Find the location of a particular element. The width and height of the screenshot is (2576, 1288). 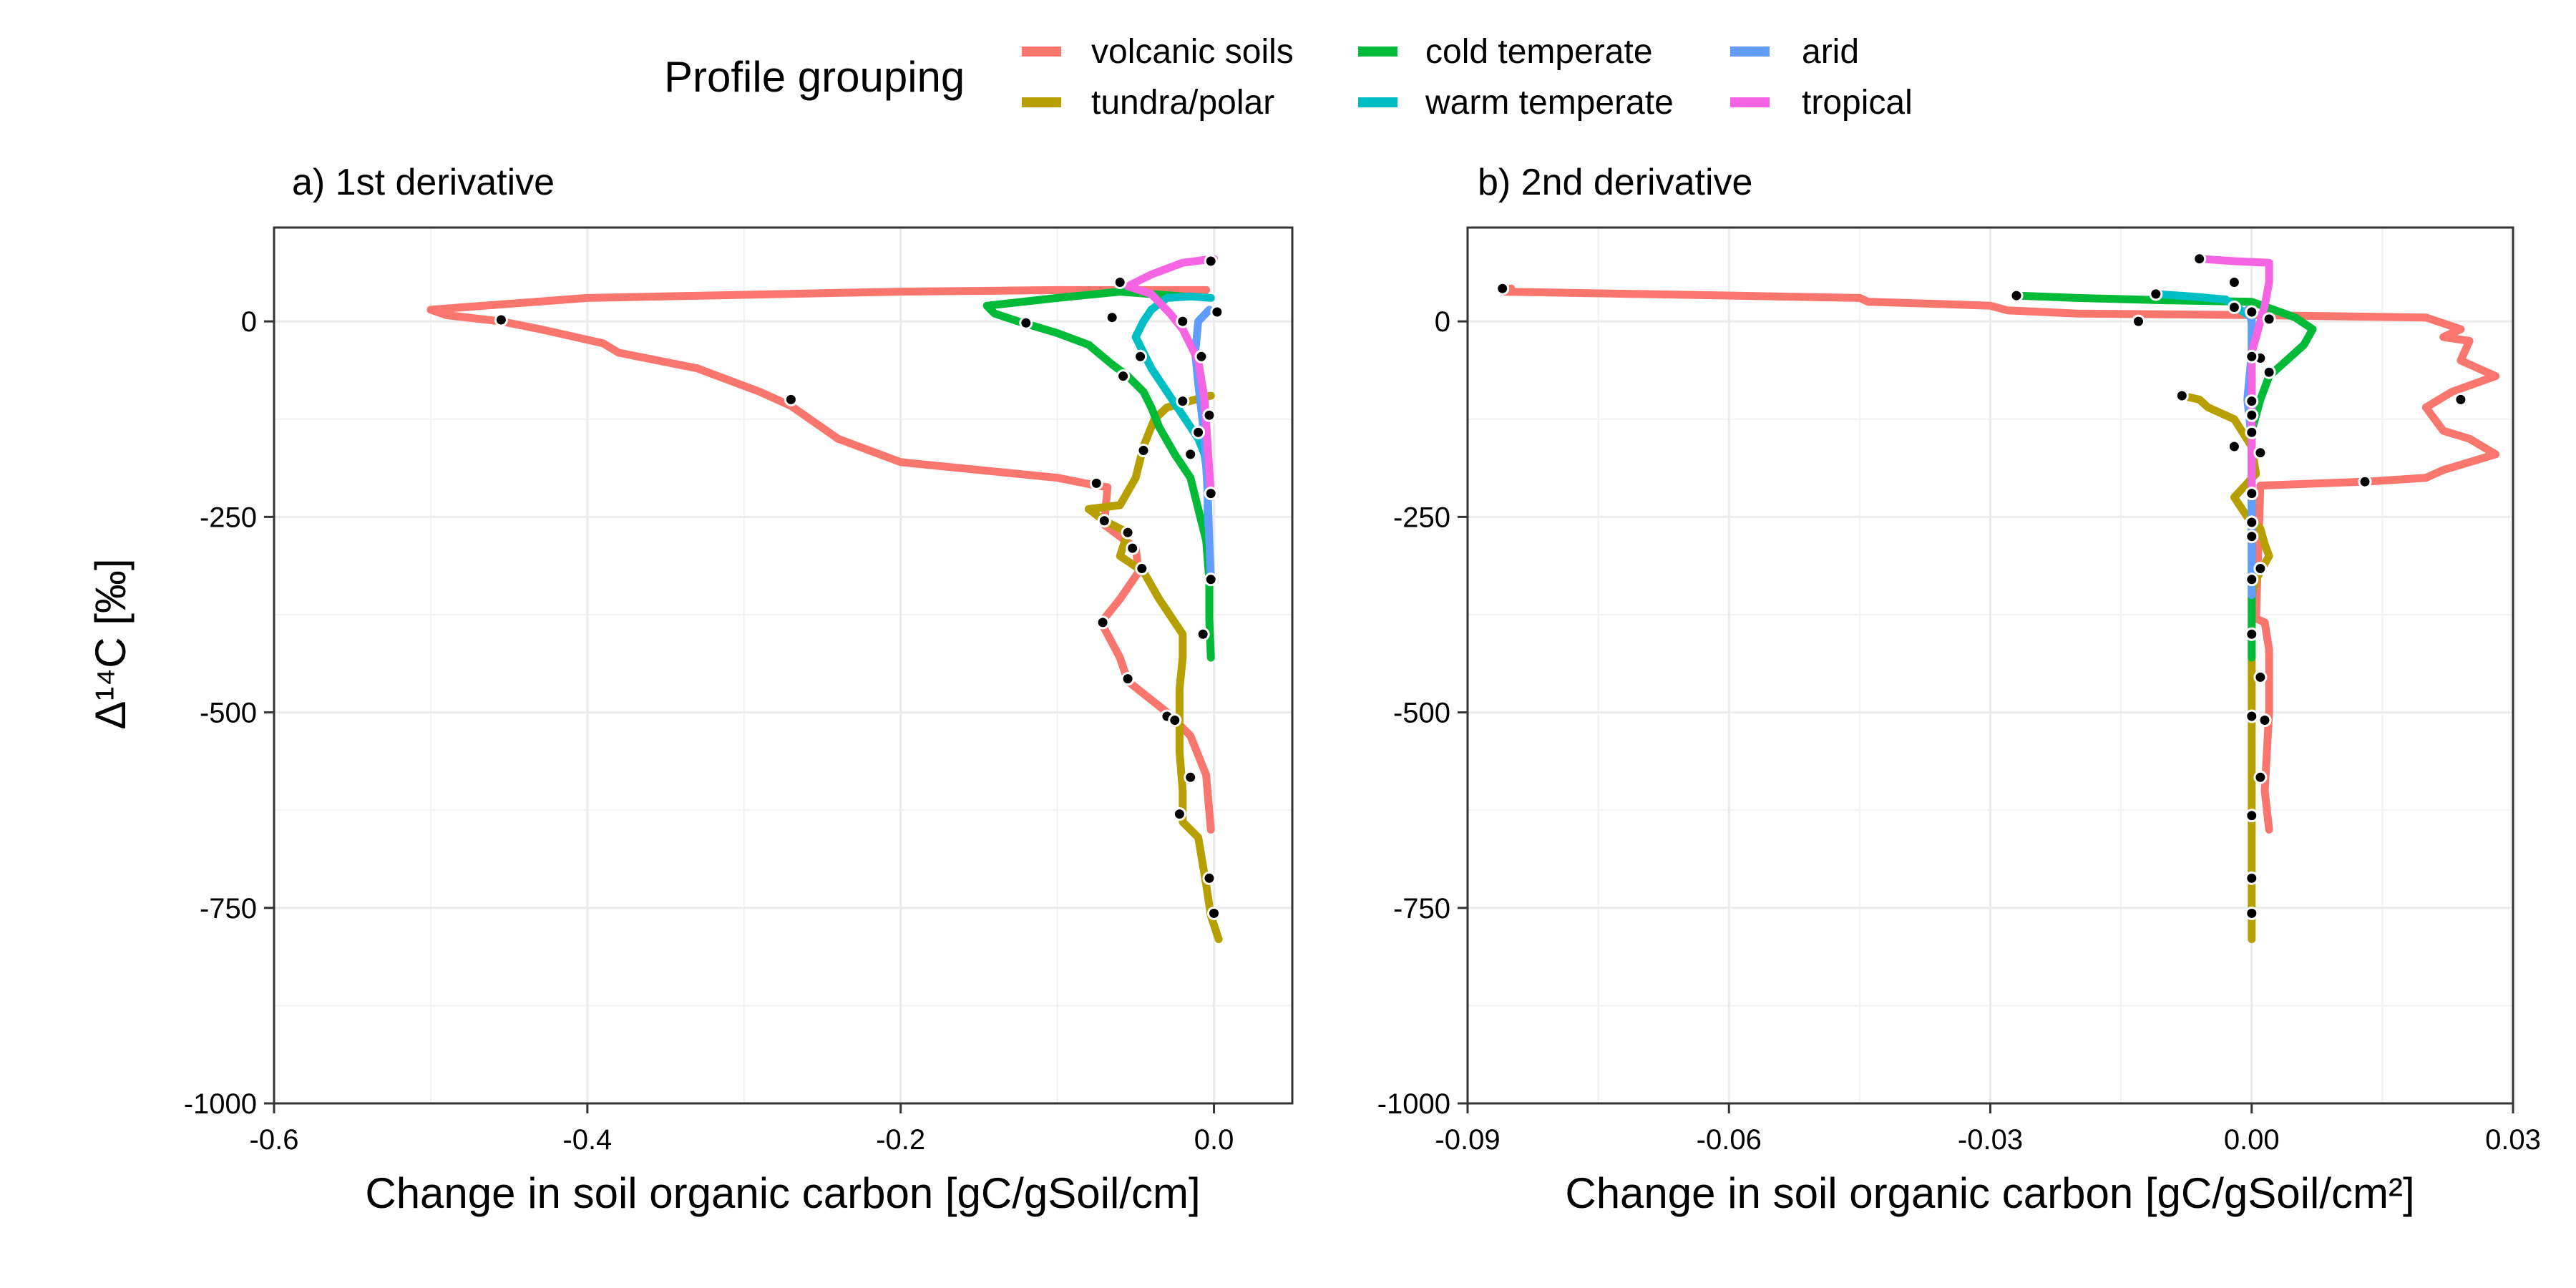

panel-b-title: b) 2nd derivative is located at coordinates (1615, 182).